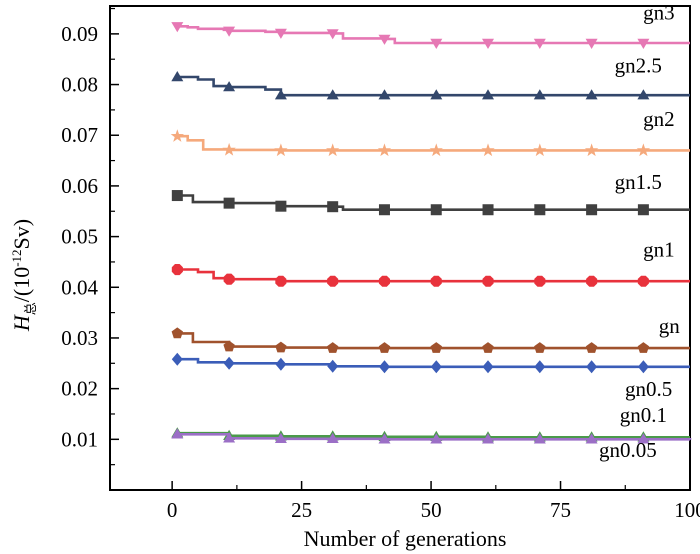 The height and width of the screenshot is (554, 700). I want to click on x-axis-title: Number of generations, so click(405, 538).